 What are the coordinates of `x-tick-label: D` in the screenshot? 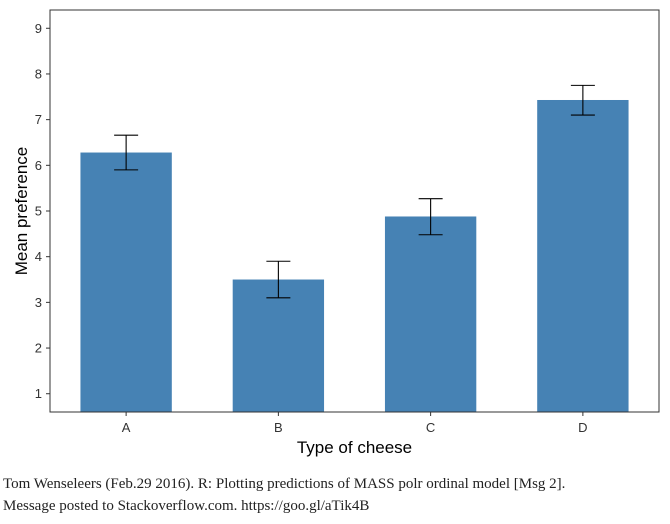 It's located at (582, 427).